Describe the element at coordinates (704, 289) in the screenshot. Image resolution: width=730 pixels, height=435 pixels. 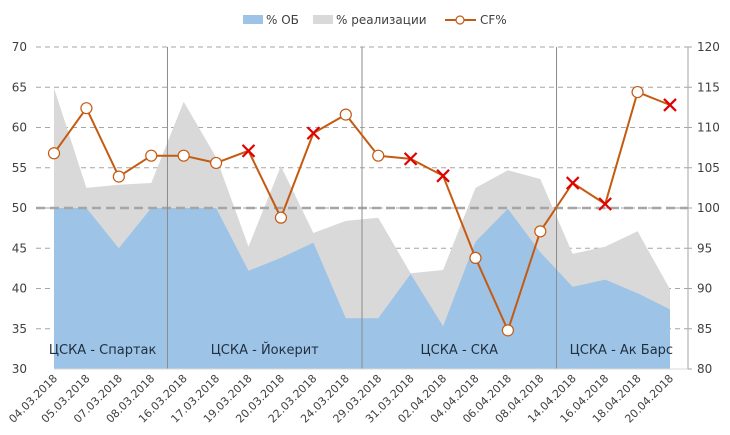
I see `y-right-tick-label: 90` at that location.